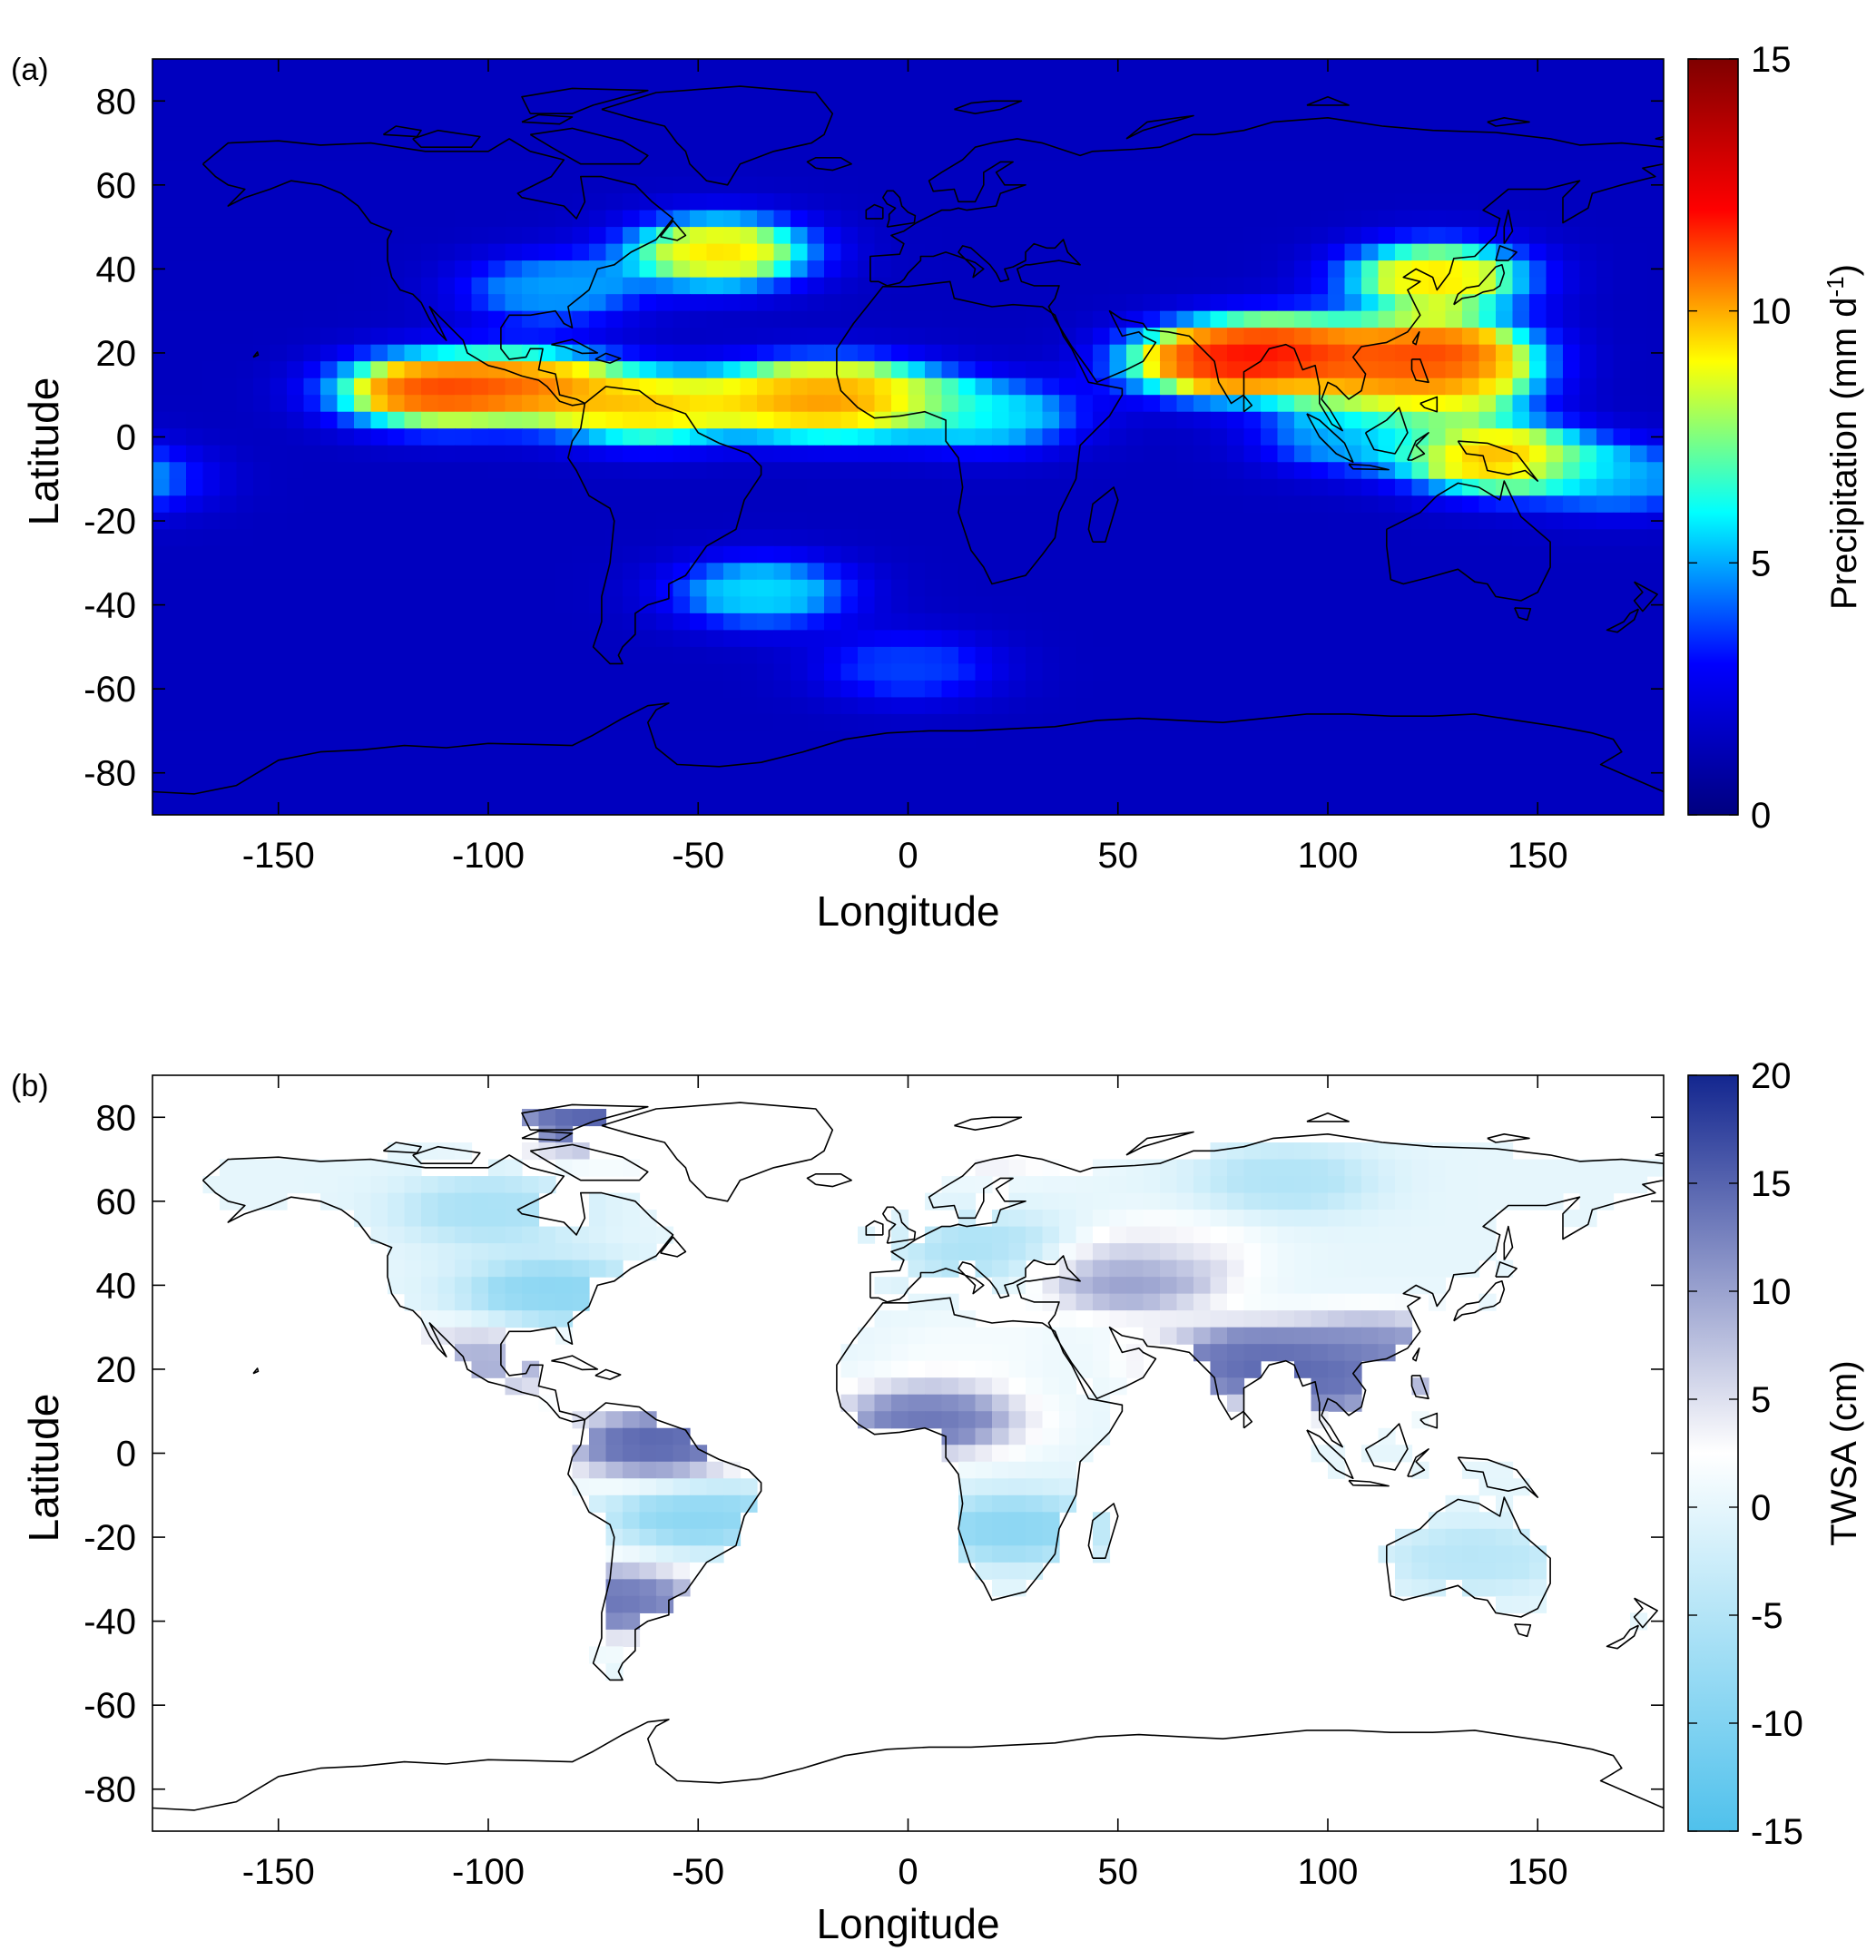 The image size is (1876, 1960). What do you see at coordinates (1328, 1872) in the screenshot?
I see `x-tick-label: 100` at bounding box center [1328, 1872].